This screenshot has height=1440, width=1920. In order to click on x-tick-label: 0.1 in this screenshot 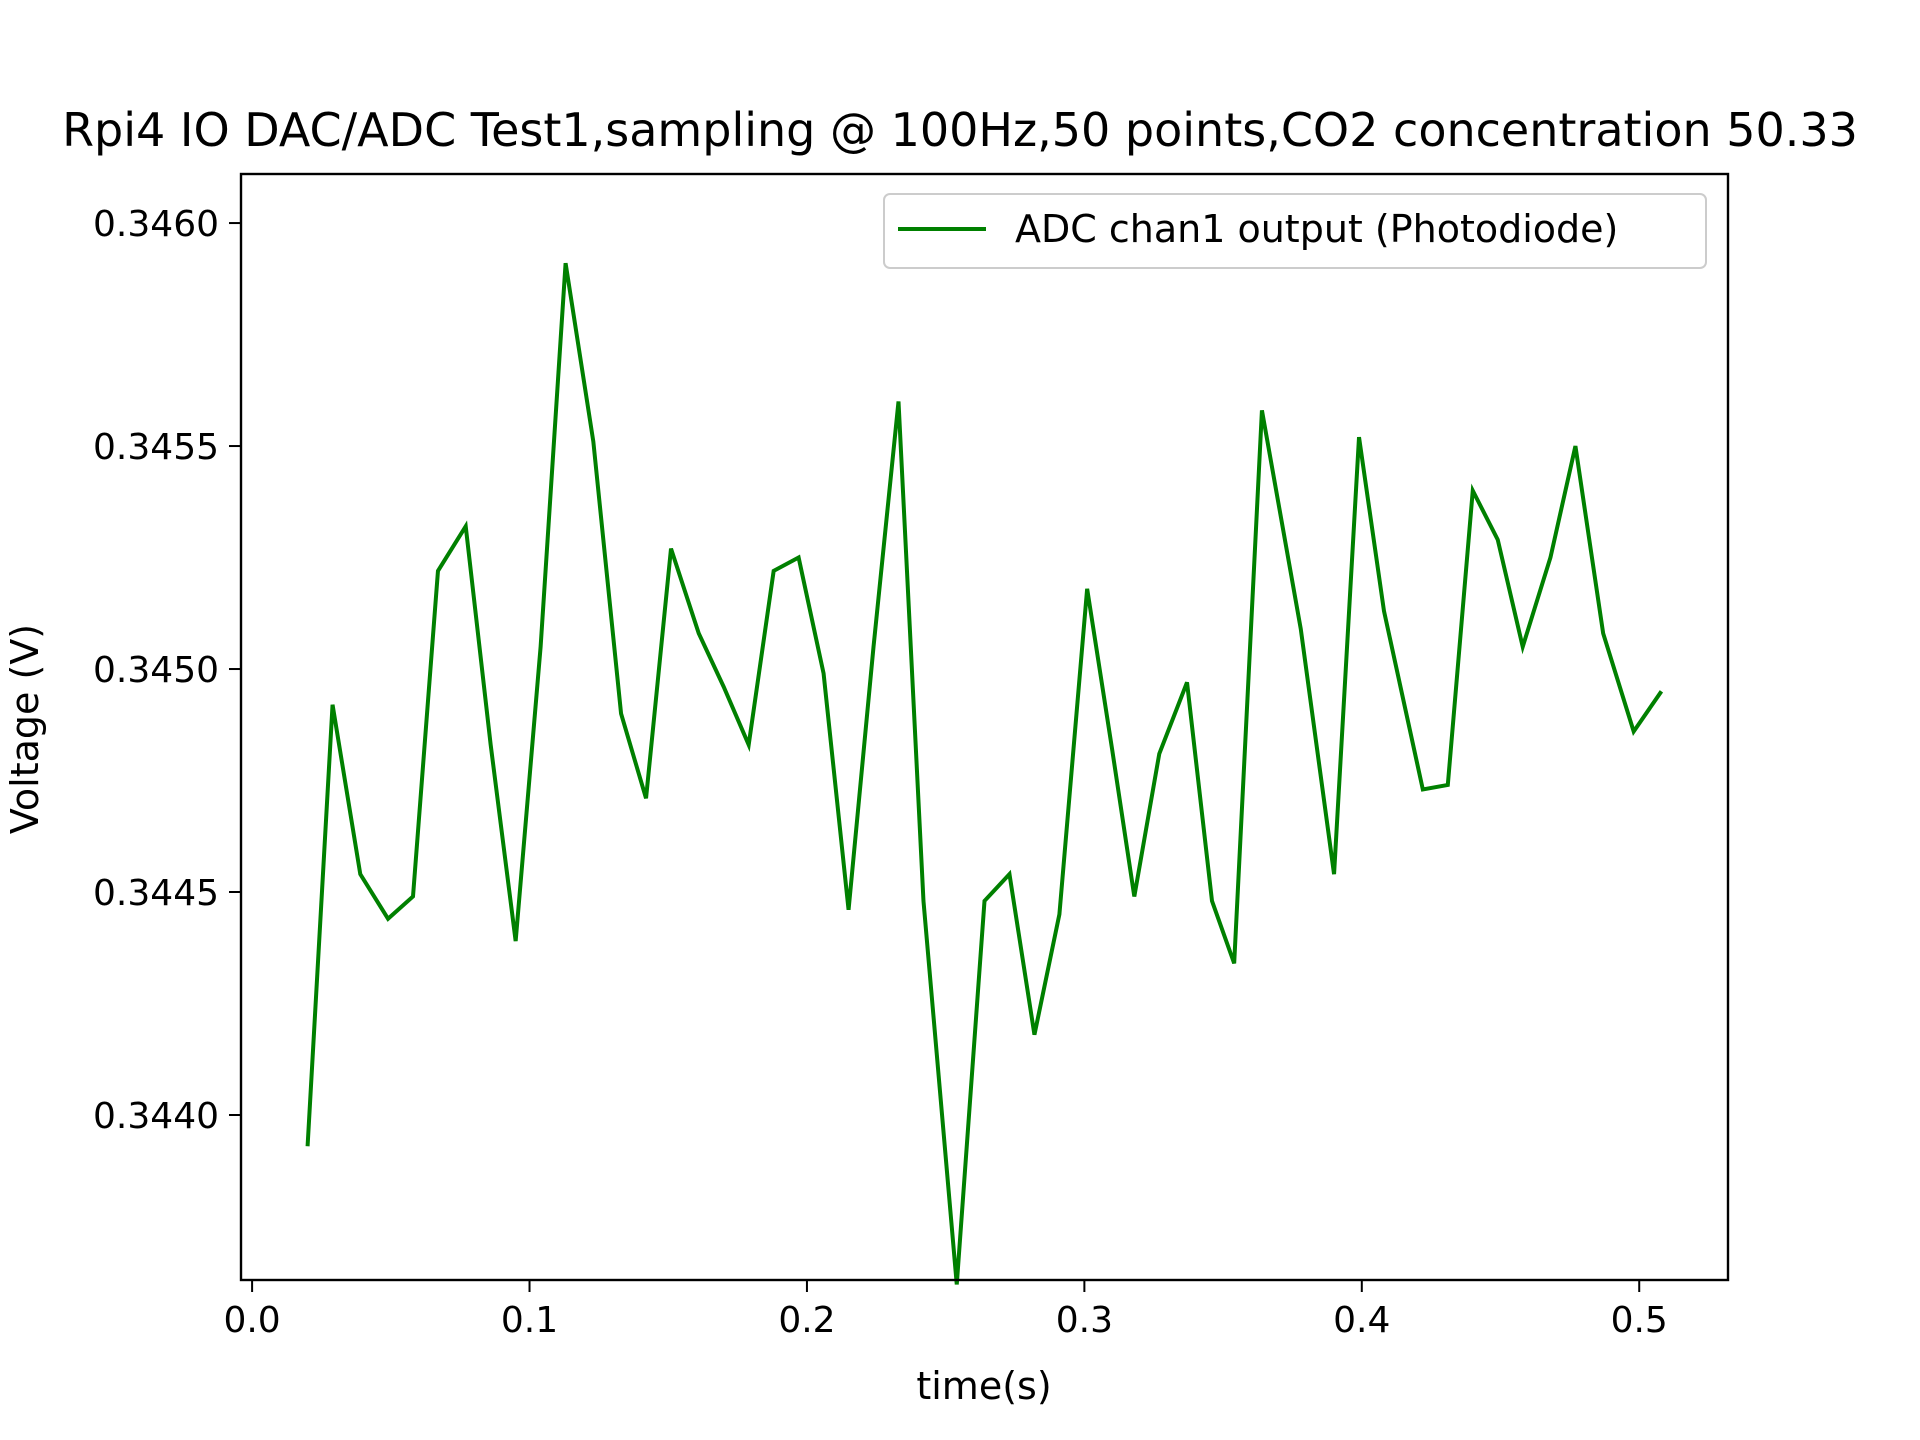, I will do `click(529, 1320)`.